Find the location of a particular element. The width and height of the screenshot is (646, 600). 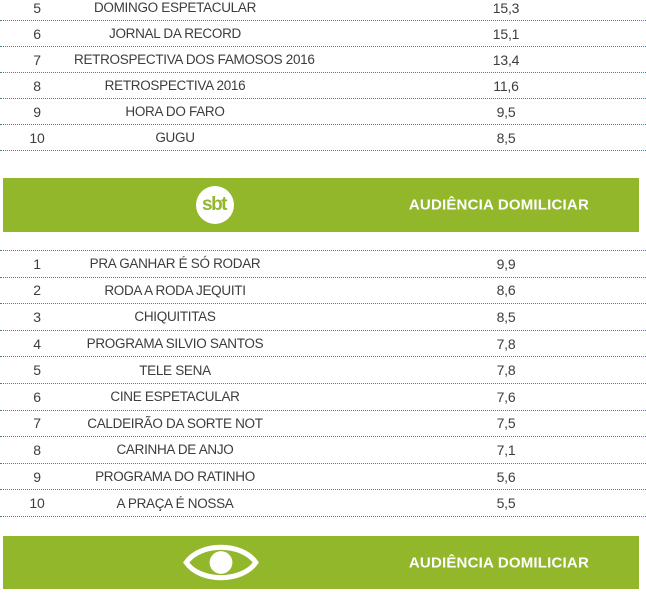

table-row: 9 HORA DO FARO 9,5 is located at coordinates (323, 112).